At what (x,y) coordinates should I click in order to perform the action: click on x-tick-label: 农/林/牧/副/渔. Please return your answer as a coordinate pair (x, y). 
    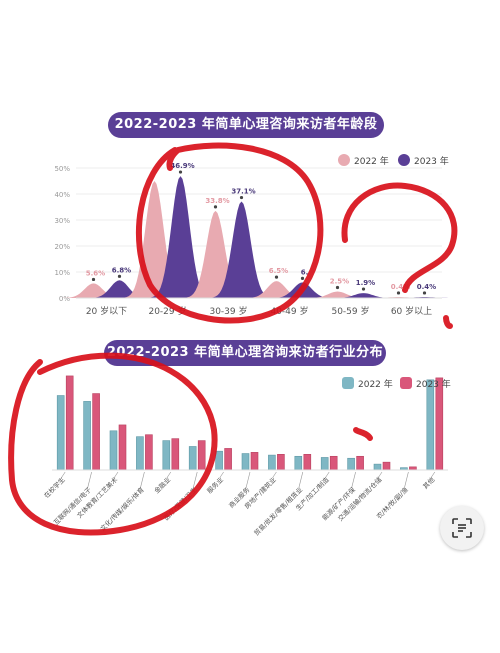
    Looking at the image, I should click on (392, 503).